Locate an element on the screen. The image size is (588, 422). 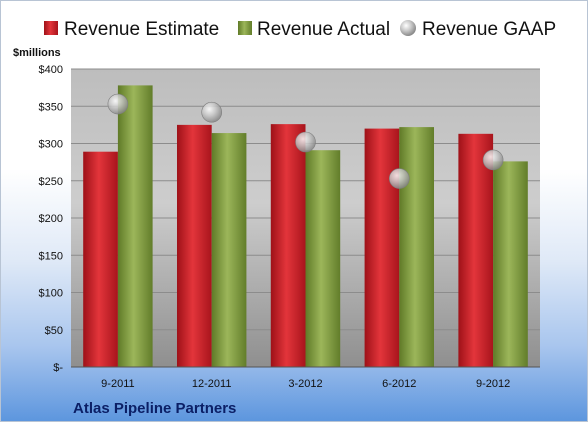
y-tick-label: $250 is located at coordinates (51, 182).